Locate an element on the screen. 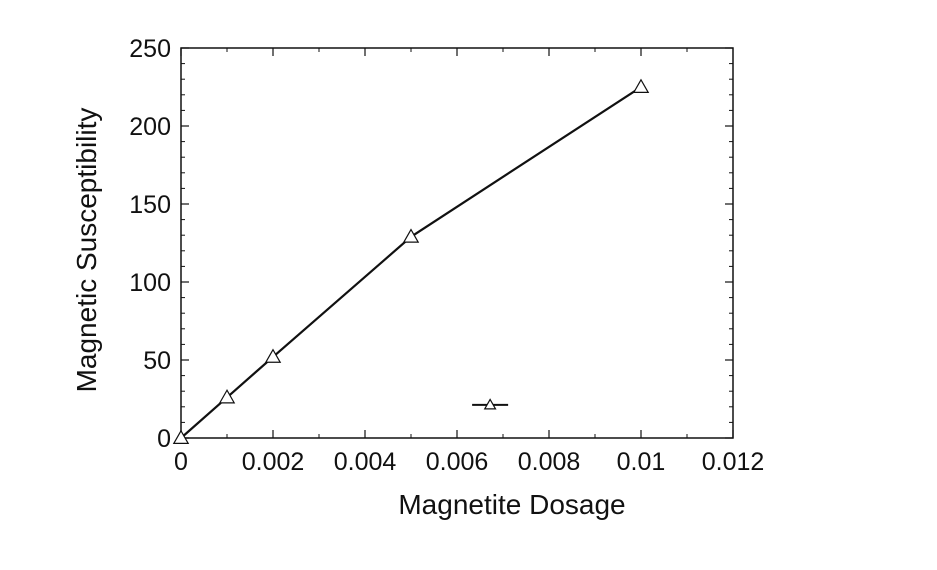 The width and height of the screenshot is (937, 570). x-tick-label: 0.008 is located at coordinates (549, 462).